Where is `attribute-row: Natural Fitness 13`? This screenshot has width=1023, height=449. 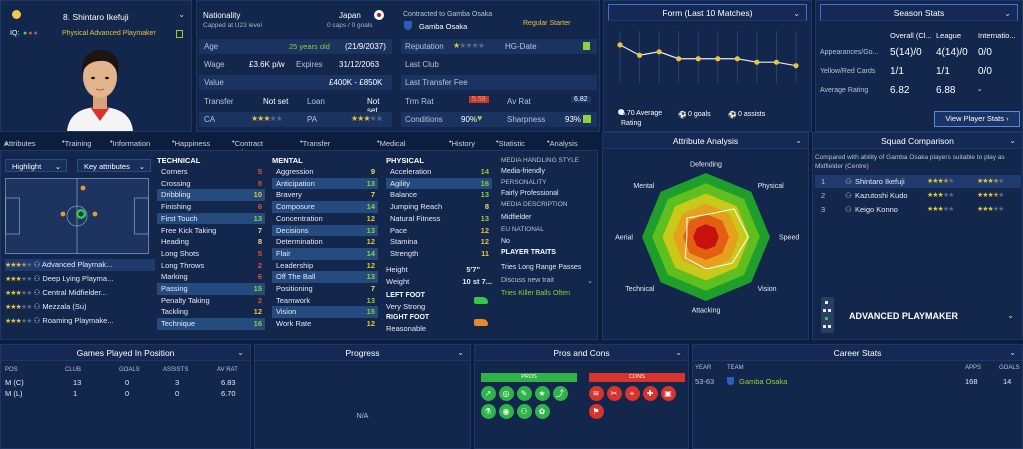
attribute-row: Natural Fitness 13 is located at coordinates (439, 219).